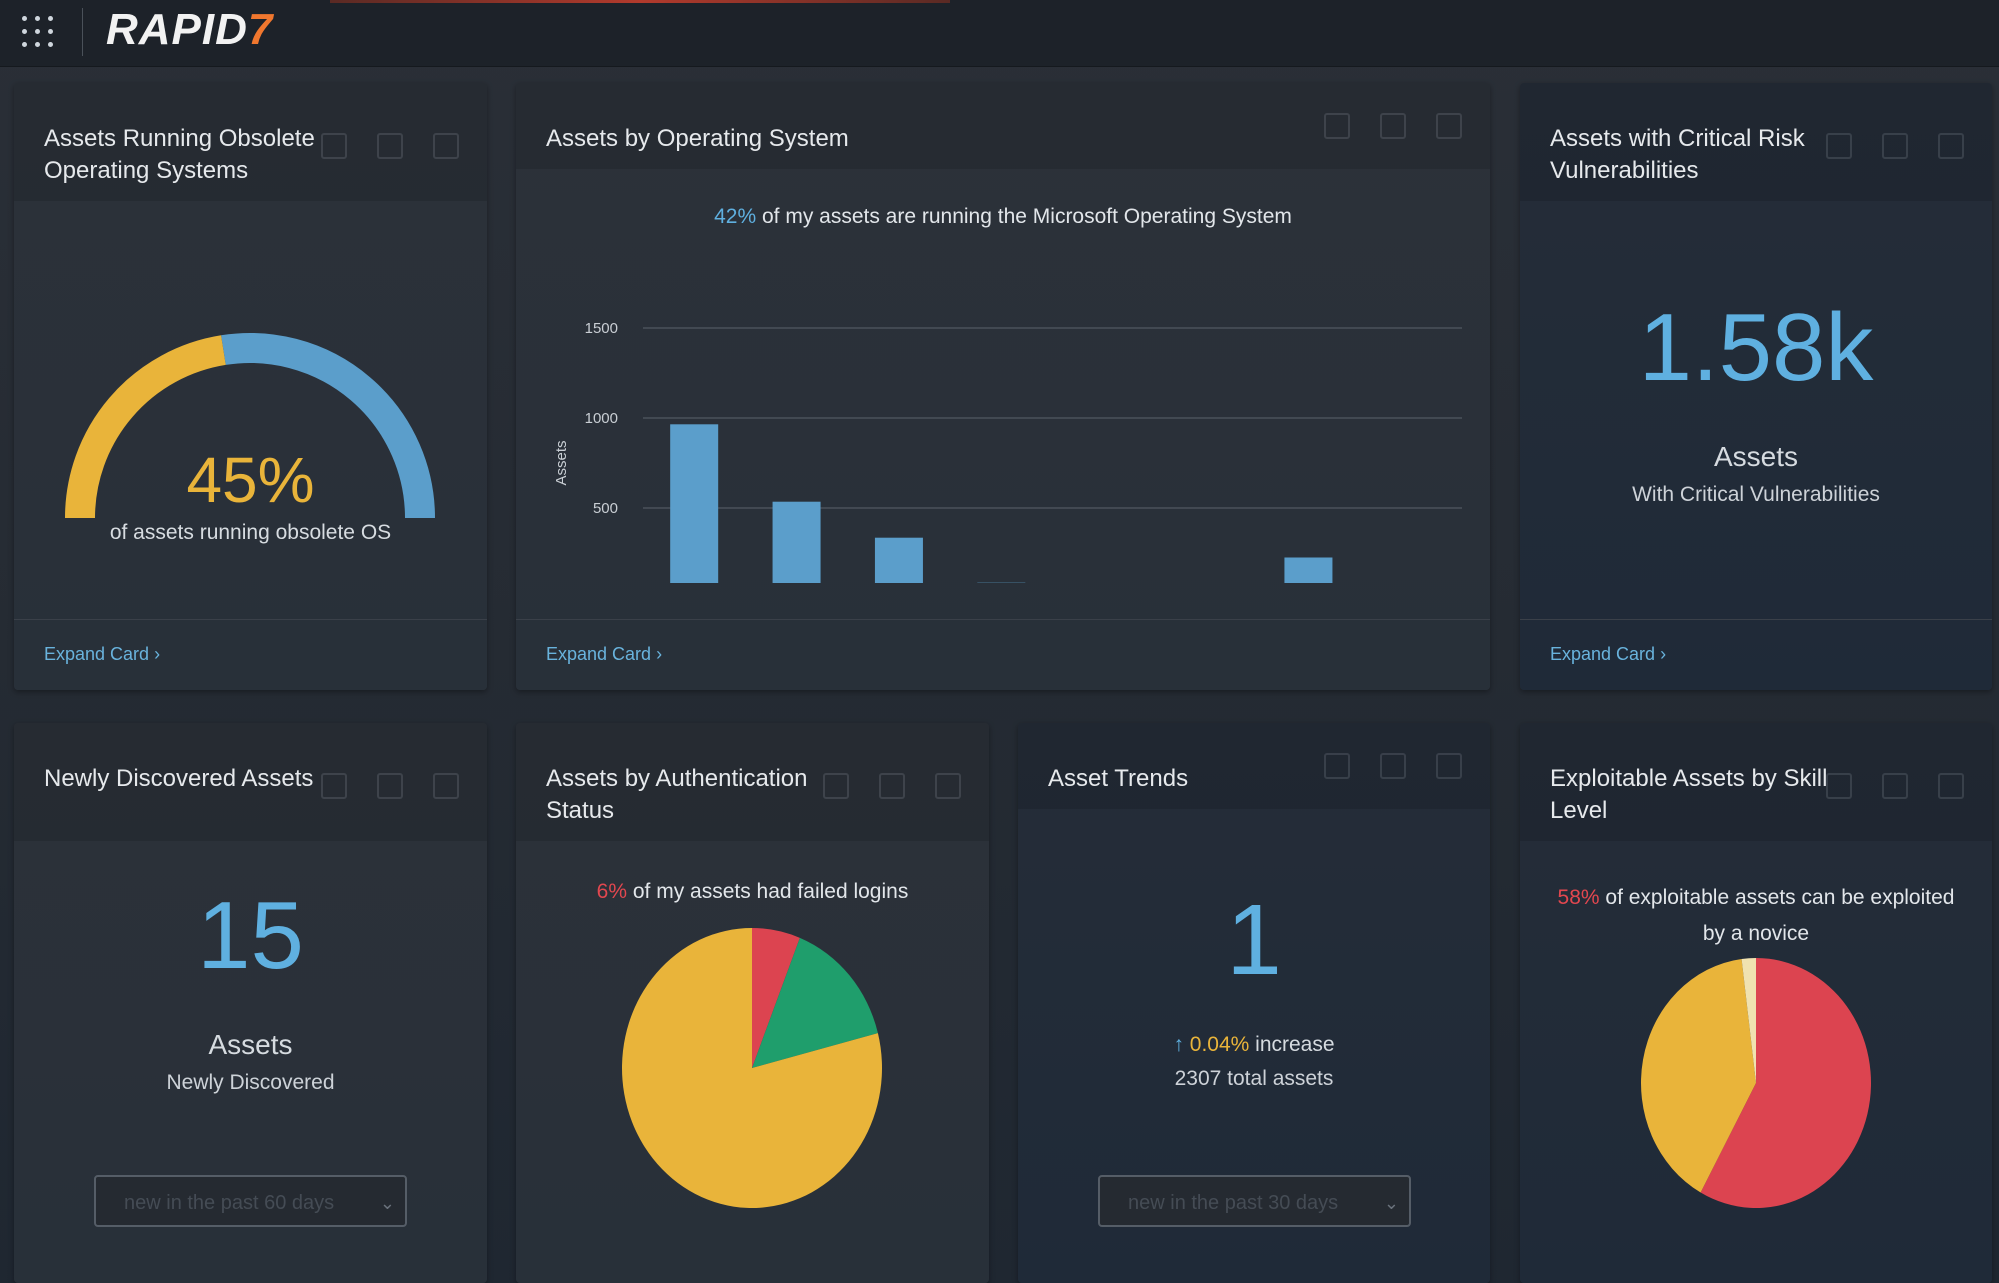  I want to click on trend-value: 1, so click(1254, 940).